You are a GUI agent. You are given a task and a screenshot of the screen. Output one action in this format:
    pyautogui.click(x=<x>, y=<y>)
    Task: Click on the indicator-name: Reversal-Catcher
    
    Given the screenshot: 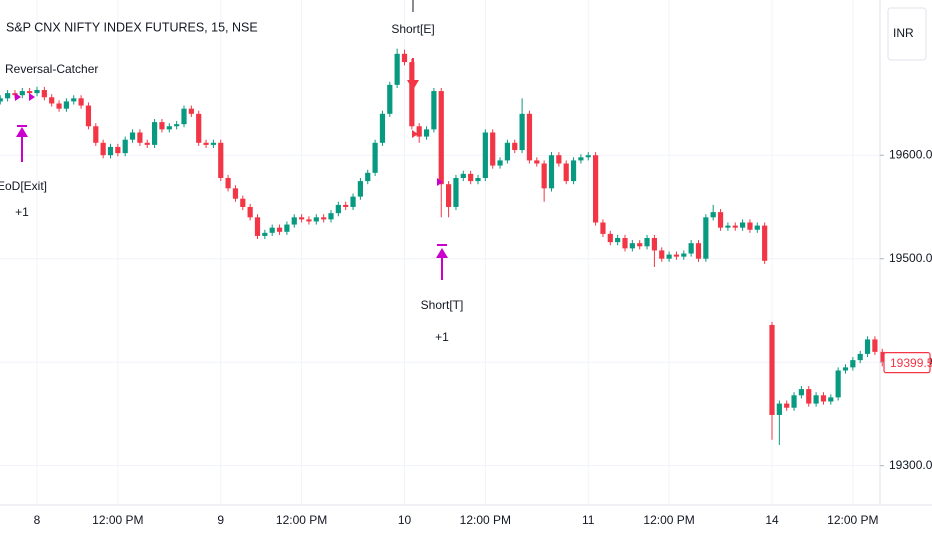 What is the action you would take?
    pyautogui.click(x=51, y=69)
    